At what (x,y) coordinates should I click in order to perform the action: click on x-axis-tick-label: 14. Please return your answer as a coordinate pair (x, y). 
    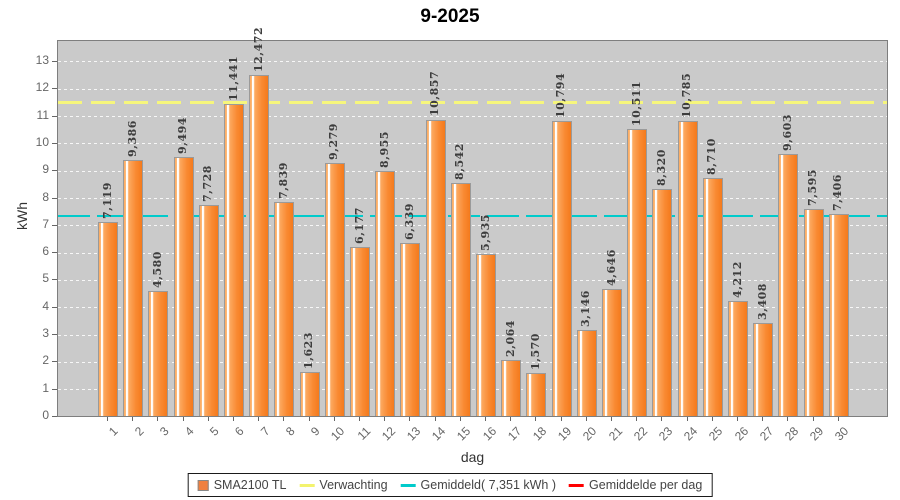
    Looking at the image, I should click on (439, 434).